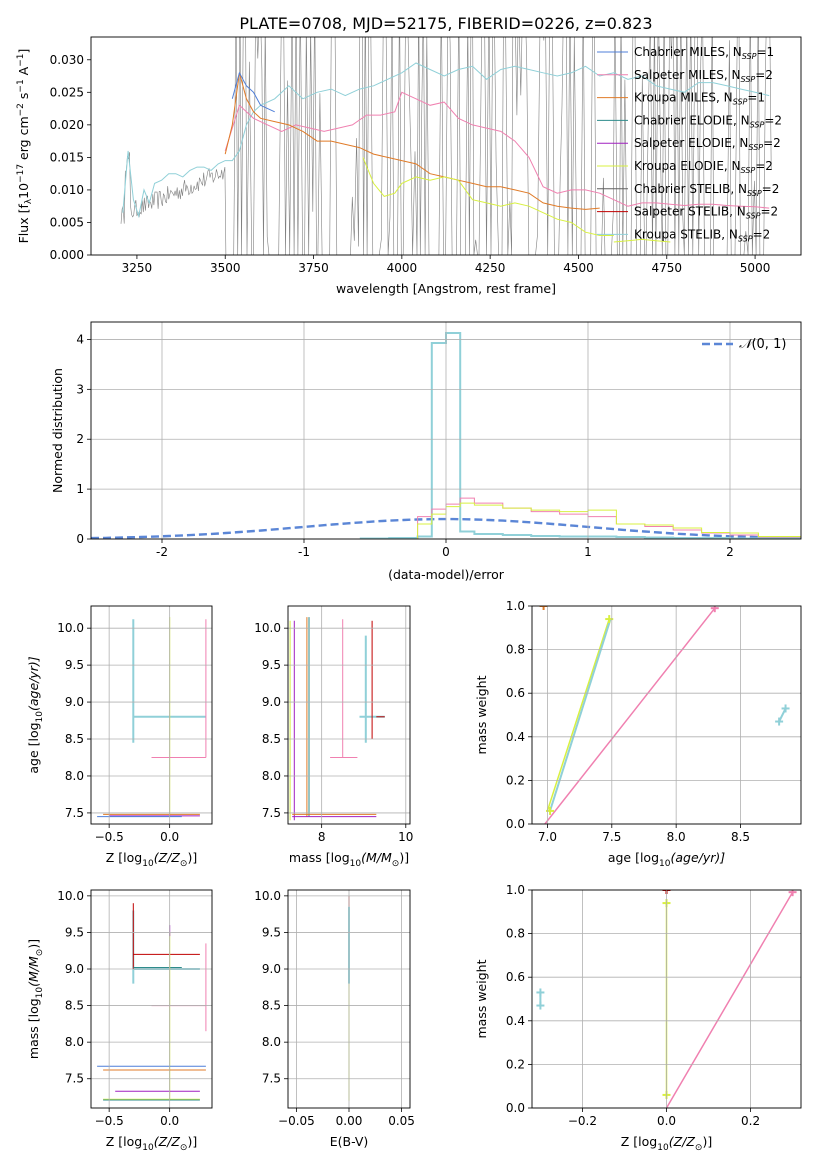 Image resolution: width=819 pixels, height=1170 pixels. Describe the element at coordinates (67, 157) in the screenshot. I see `y-tick-label: 0.015` at that location.